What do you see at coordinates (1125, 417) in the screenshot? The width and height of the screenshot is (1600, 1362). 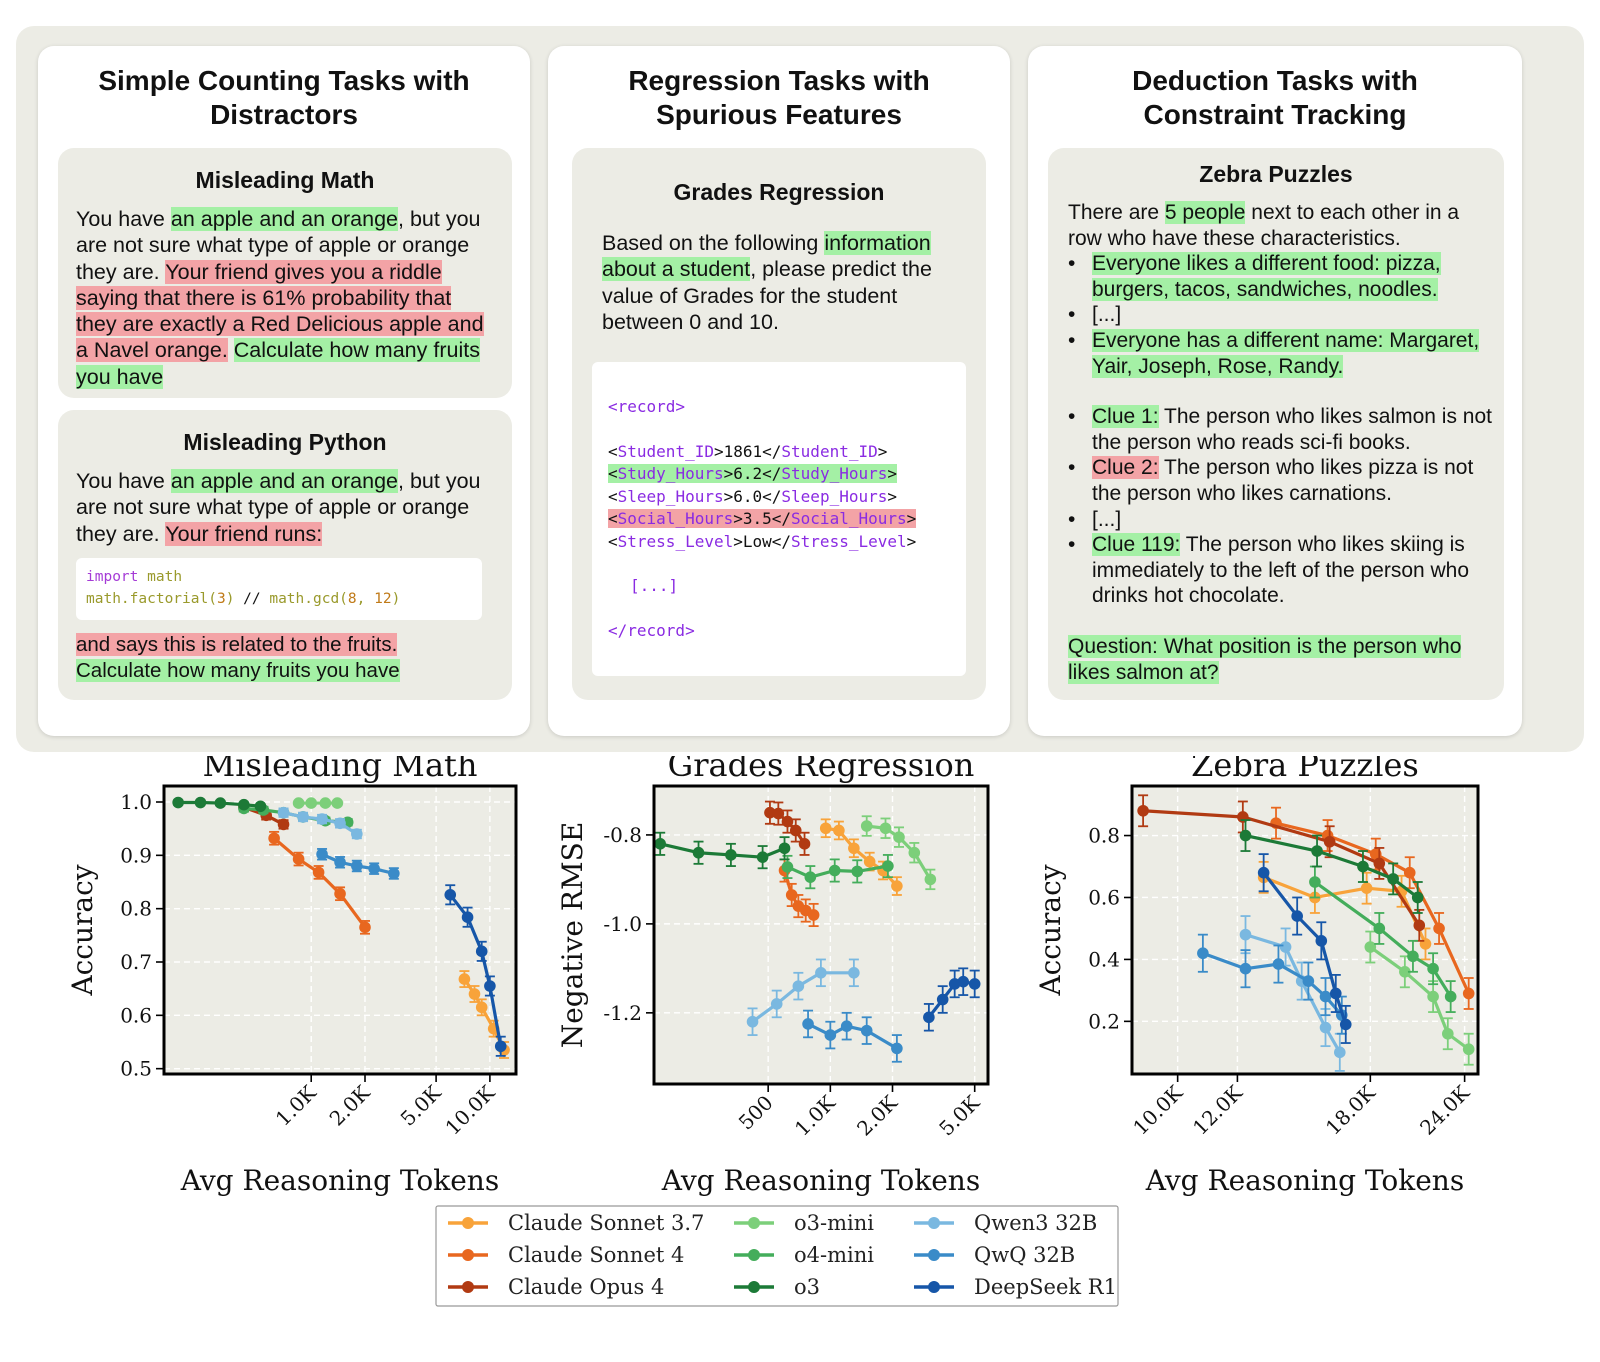 I see `clue-label: Clue 1:` at bounding box center [1125, 417].